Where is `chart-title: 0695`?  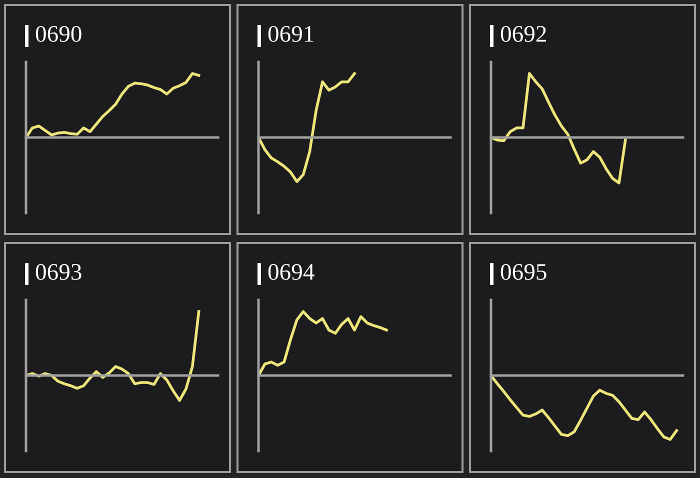
chart-title: 0695 is located at coordinates (523, 272).